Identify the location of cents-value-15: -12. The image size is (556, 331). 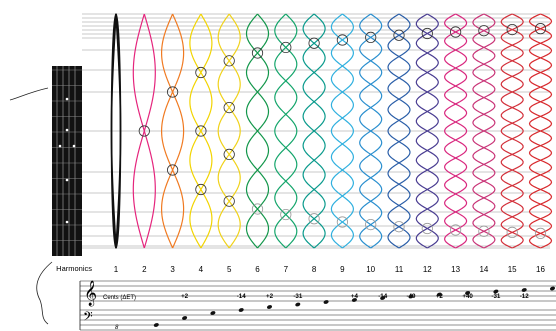
(525, 296).